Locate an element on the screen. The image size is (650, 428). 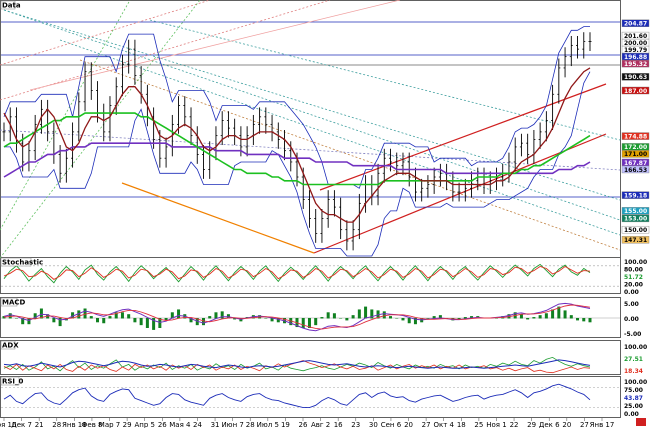
date-tick-label: Янв 18 is located at coordinates (74, 424).